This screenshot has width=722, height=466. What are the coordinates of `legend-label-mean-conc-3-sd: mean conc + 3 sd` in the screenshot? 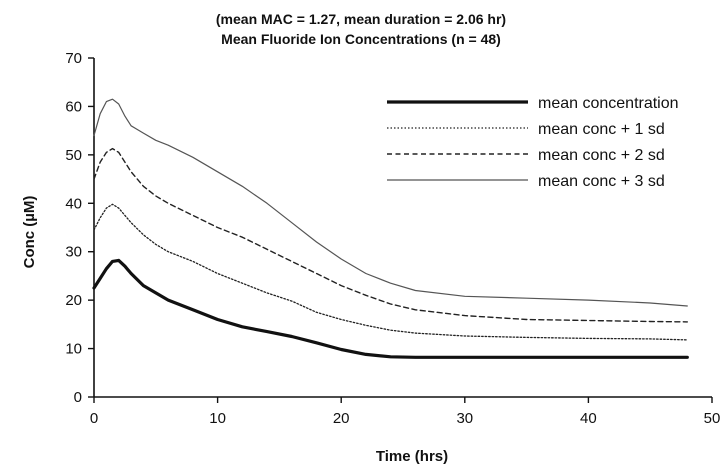 It's located at (601, 181).